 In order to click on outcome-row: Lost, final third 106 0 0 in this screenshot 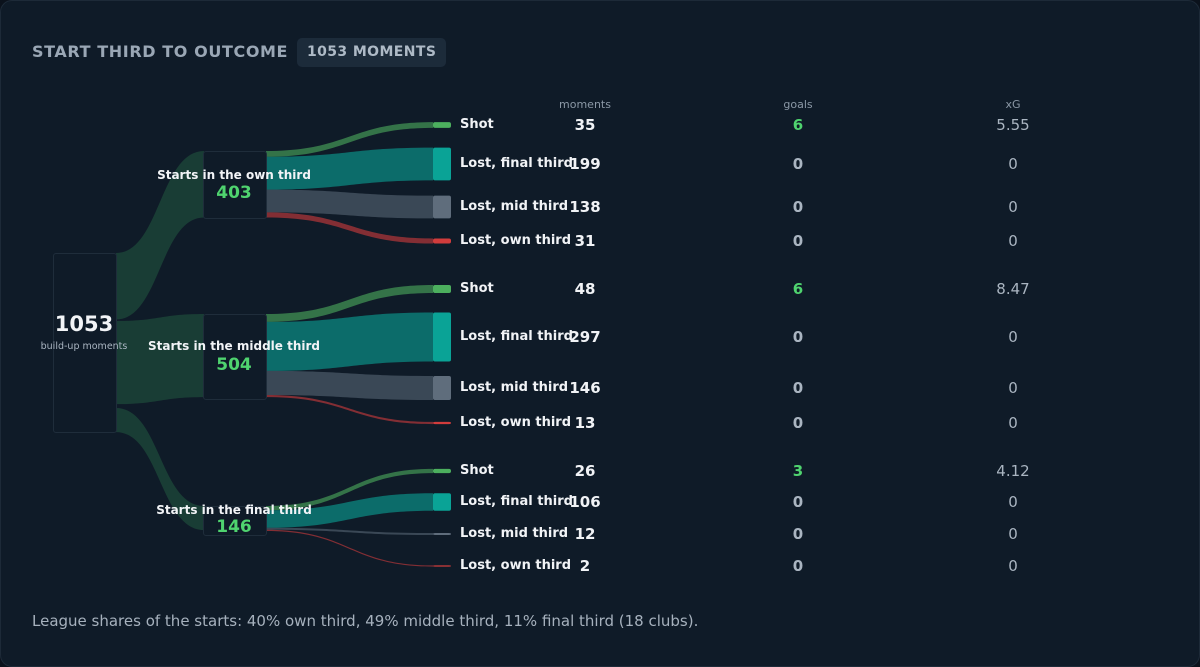, I will do `click(600, 502)`.